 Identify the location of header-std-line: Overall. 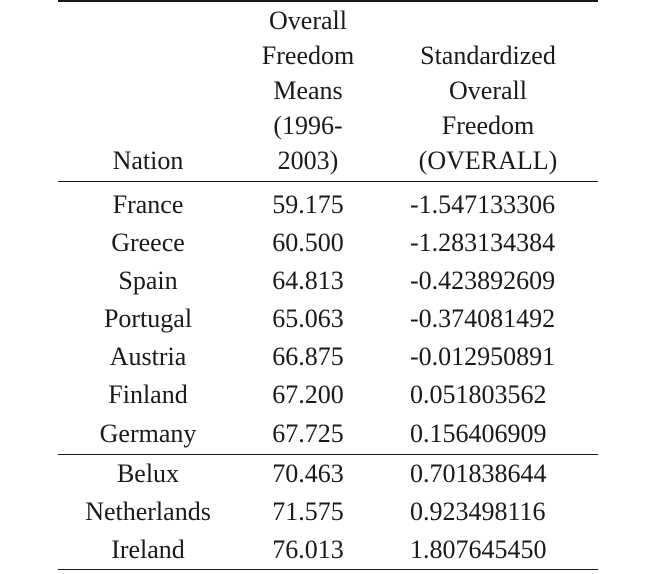
(488, 90).